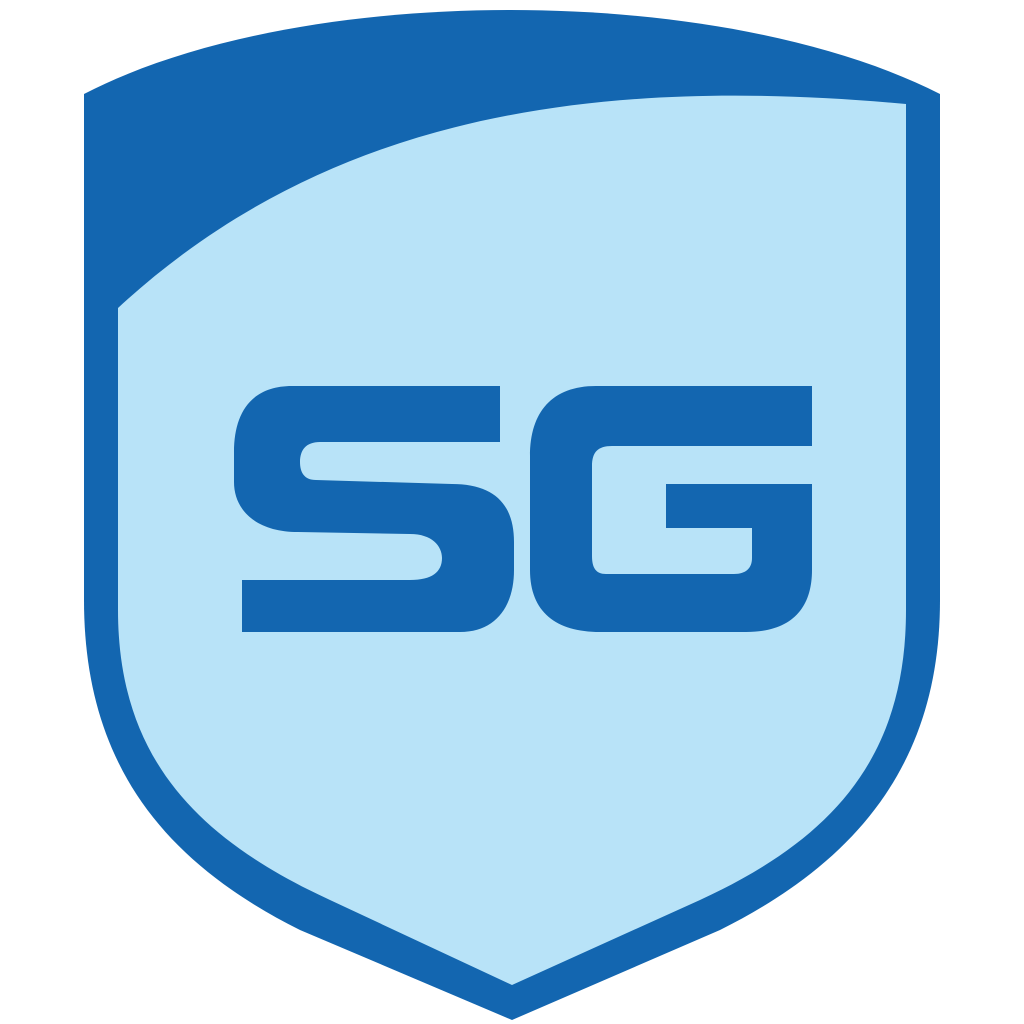  I want to click on letter-g-icon, so click(671, 509).